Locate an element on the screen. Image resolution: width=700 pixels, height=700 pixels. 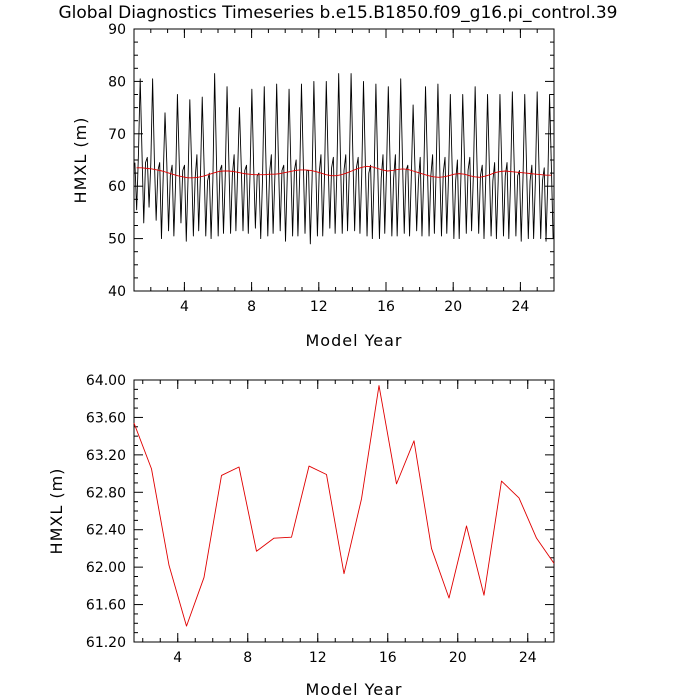
y-tick-label: 60 is located at coordinates (117, 187).